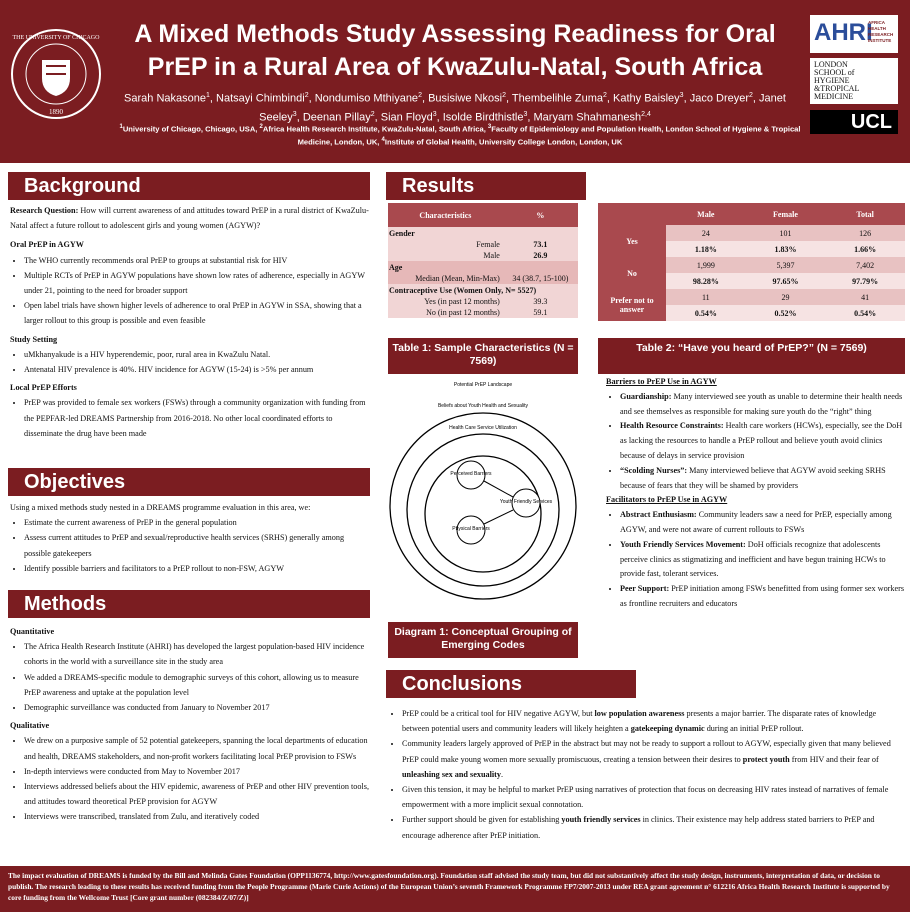 The height and width of the screenshot is (912, 910). Describe the element at coordinates (294, 114) in the screenshot. I see `author-affiliation: 3` at that location.